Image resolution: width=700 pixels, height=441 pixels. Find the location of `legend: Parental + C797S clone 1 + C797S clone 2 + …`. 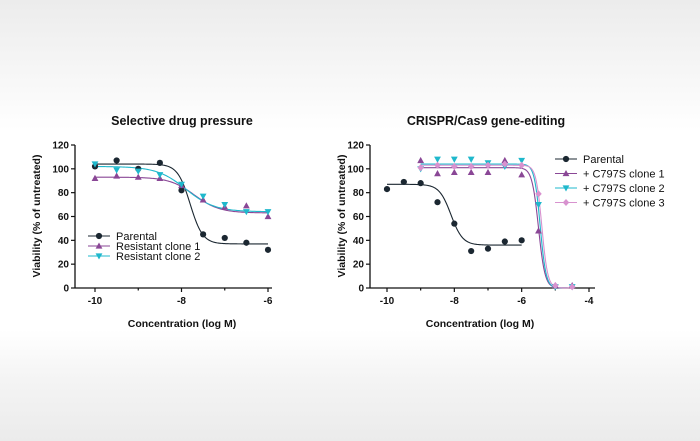

legend: Parental + C797S clone 1 + C797S clone 2 + … is located at coordinates (610, 182).